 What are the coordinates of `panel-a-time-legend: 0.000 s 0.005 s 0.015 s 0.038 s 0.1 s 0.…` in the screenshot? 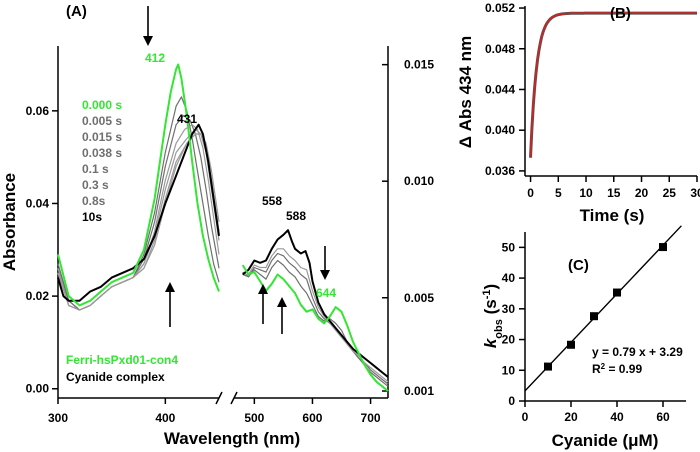 It's located at (102, 161).